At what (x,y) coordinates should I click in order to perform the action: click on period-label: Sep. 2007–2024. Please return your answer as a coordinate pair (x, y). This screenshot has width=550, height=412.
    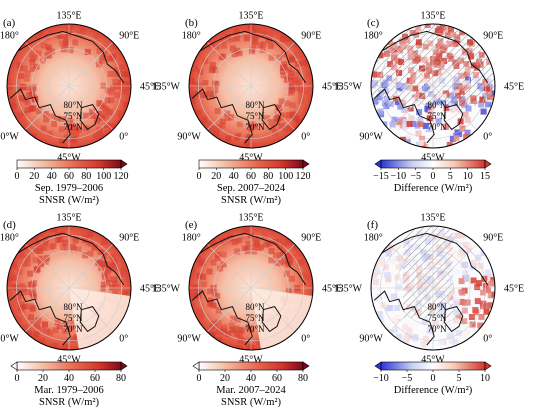
    Looking at the image, I should click on (251, 188).